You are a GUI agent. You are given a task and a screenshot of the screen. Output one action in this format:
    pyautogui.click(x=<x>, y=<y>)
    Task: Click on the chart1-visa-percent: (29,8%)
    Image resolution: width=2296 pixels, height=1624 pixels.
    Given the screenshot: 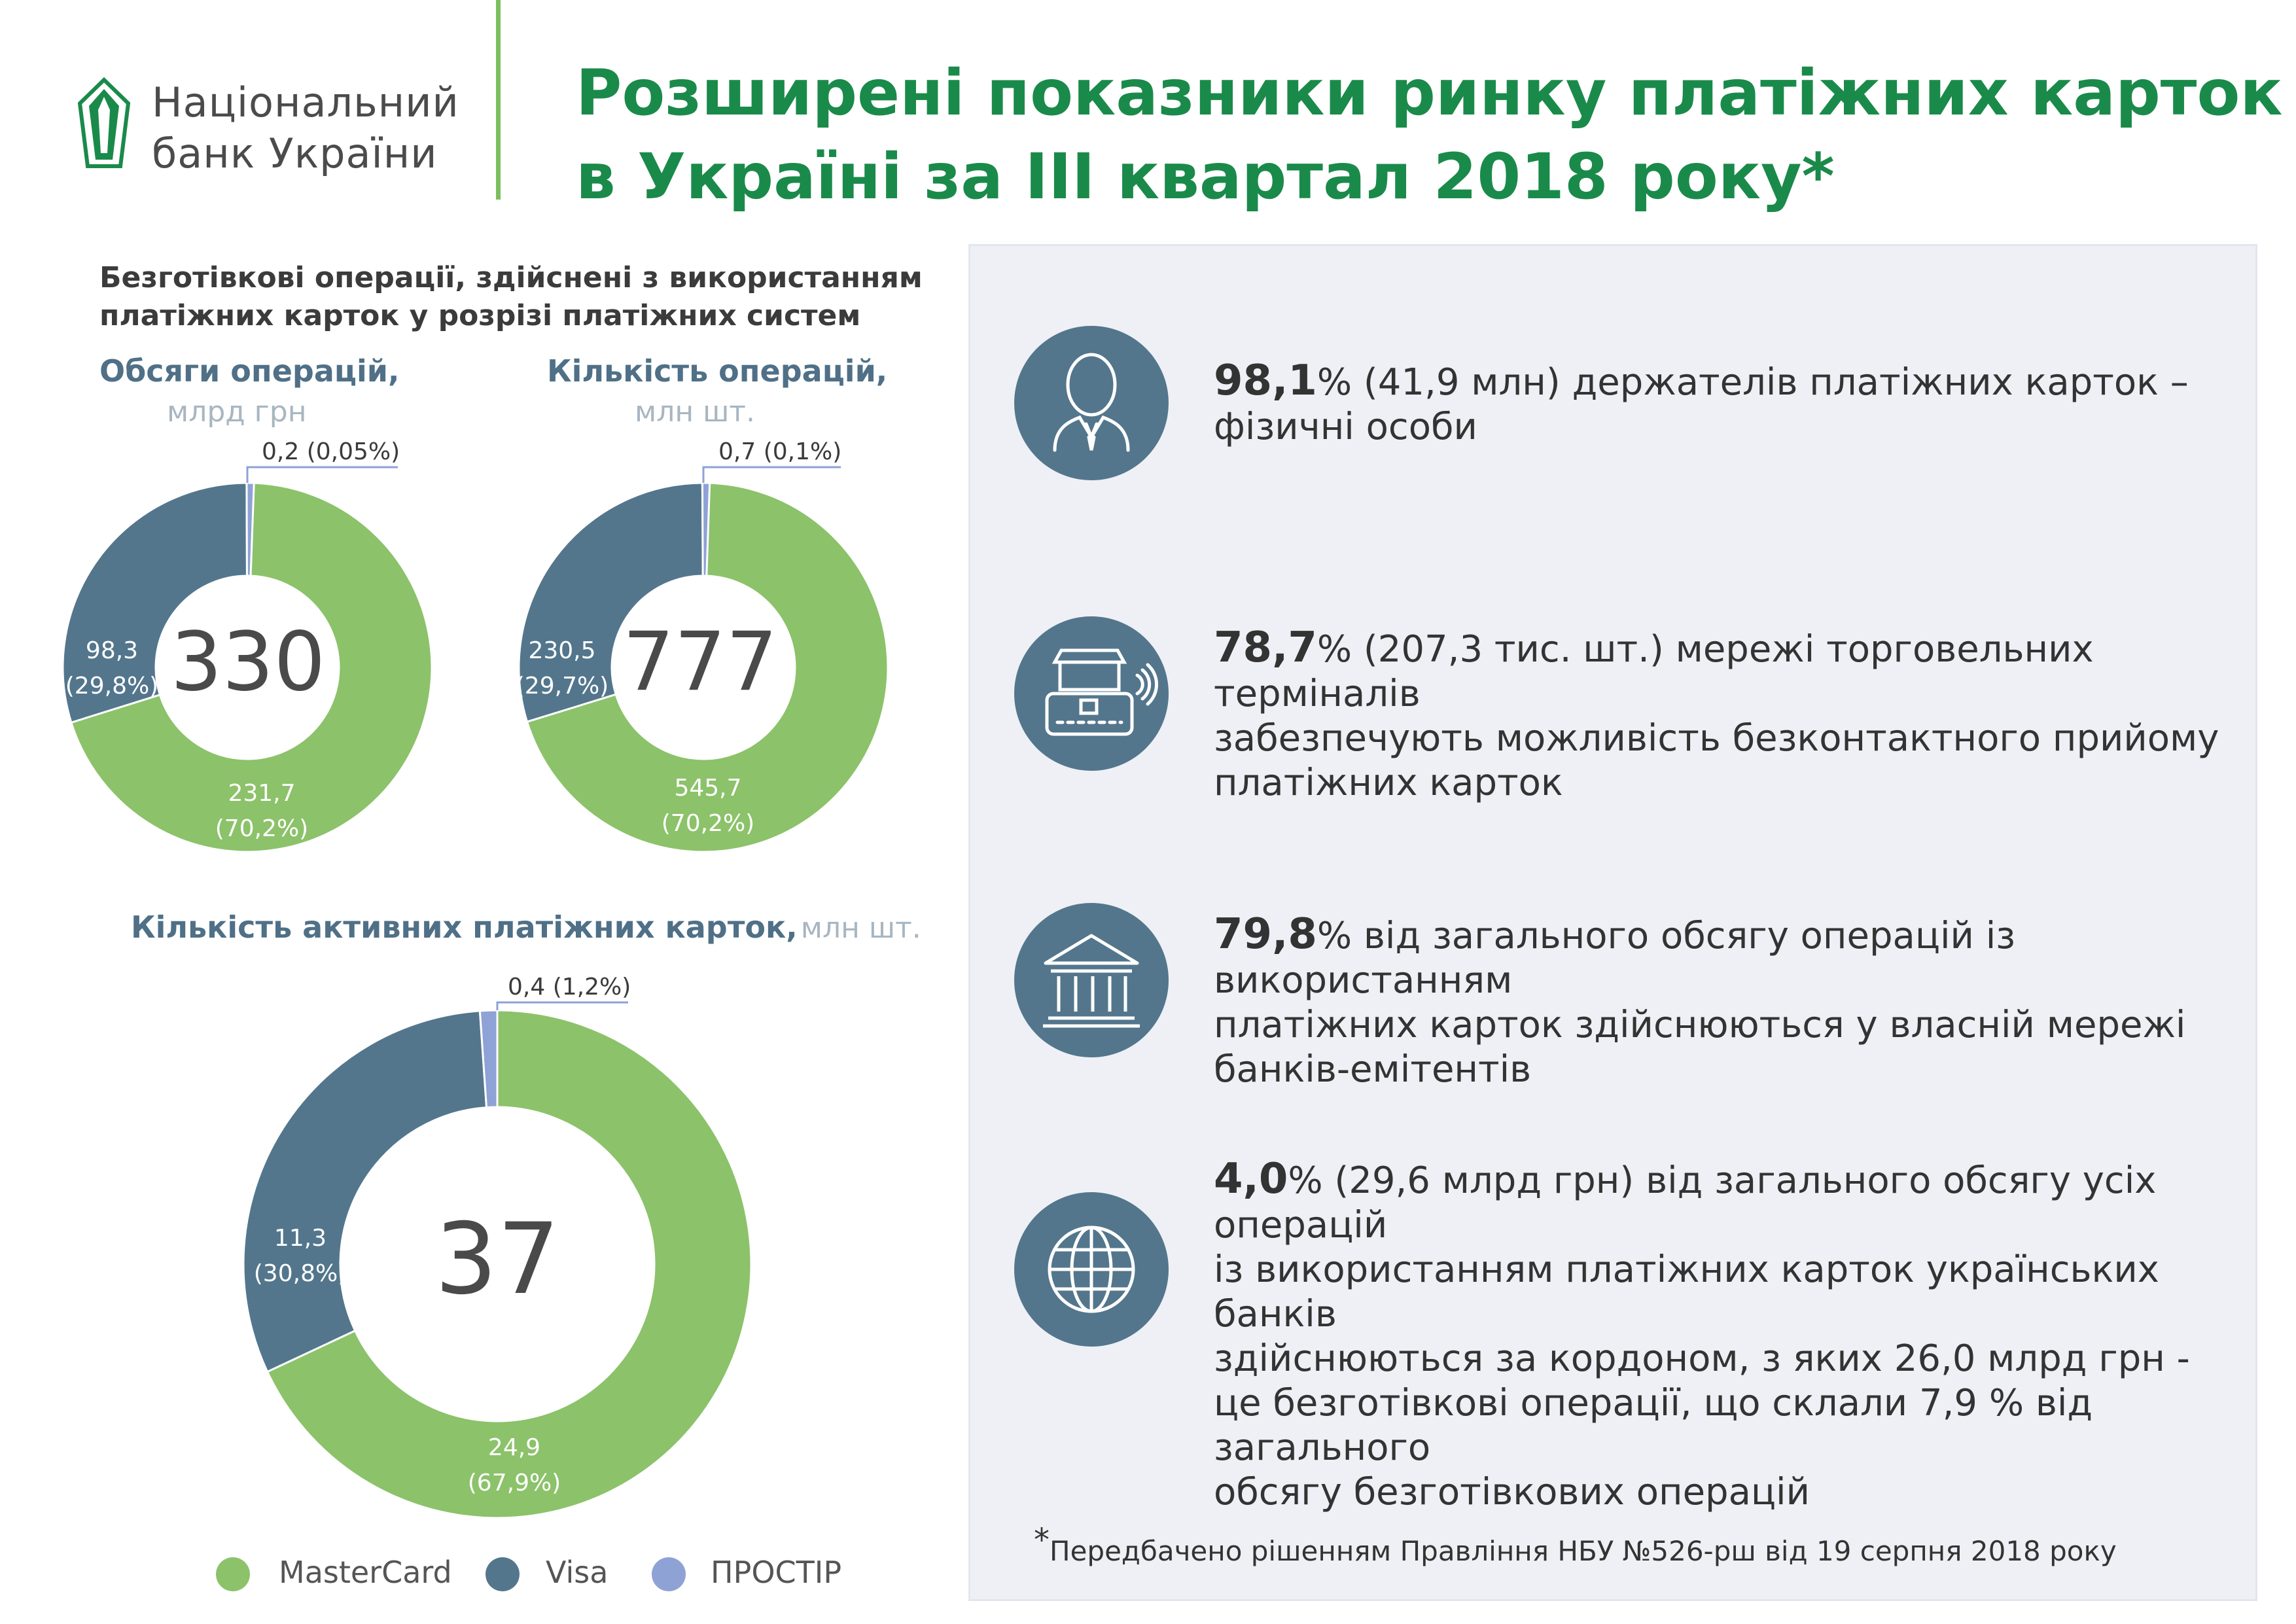 What is the action you would take?
    pyautogui.click(x=112, y=686)
    